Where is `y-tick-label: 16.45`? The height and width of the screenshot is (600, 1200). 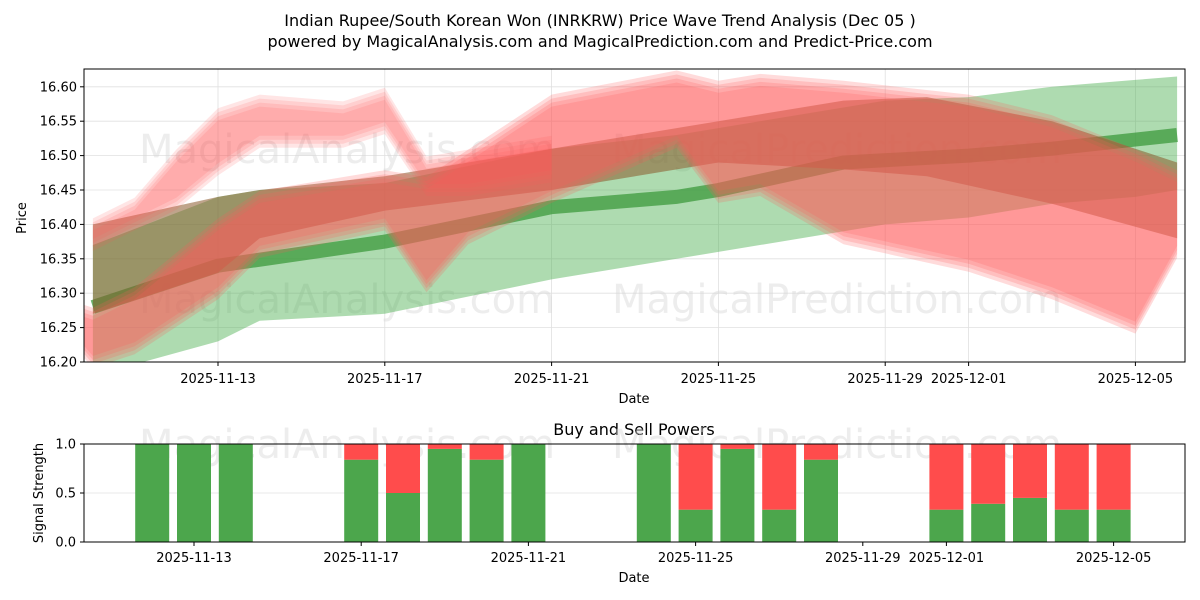 y-tick-label: 16.45 is located at coordinates (58, 191).